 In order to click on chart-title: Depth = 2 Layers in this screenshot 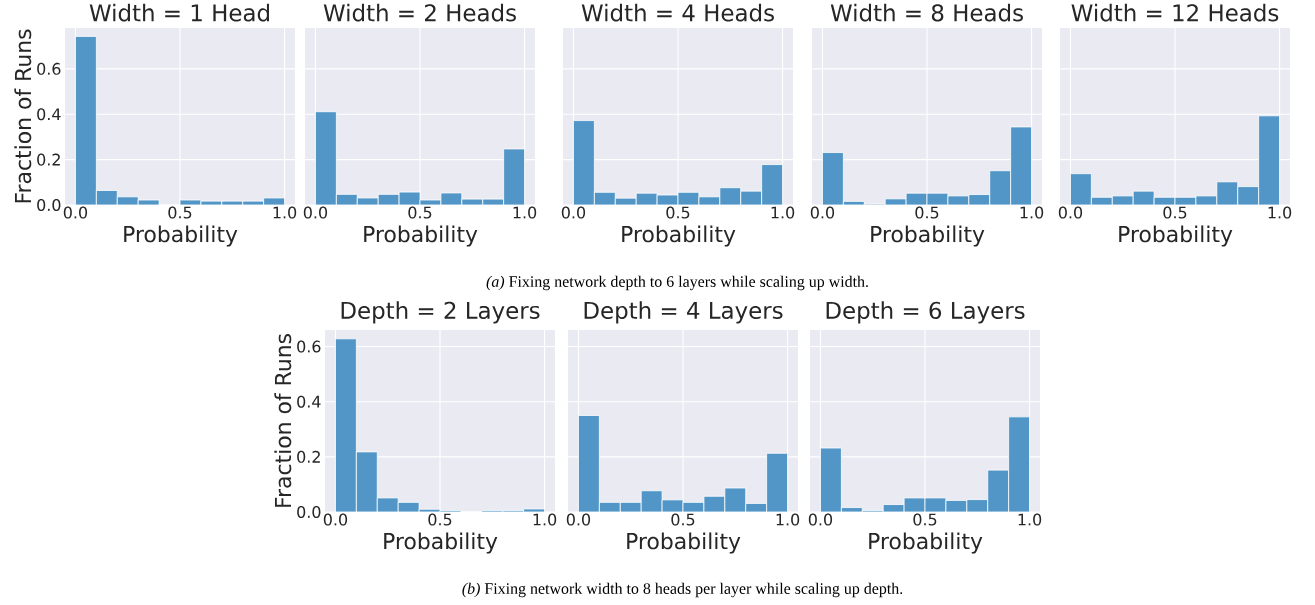, I will do `click(440, 312)`.